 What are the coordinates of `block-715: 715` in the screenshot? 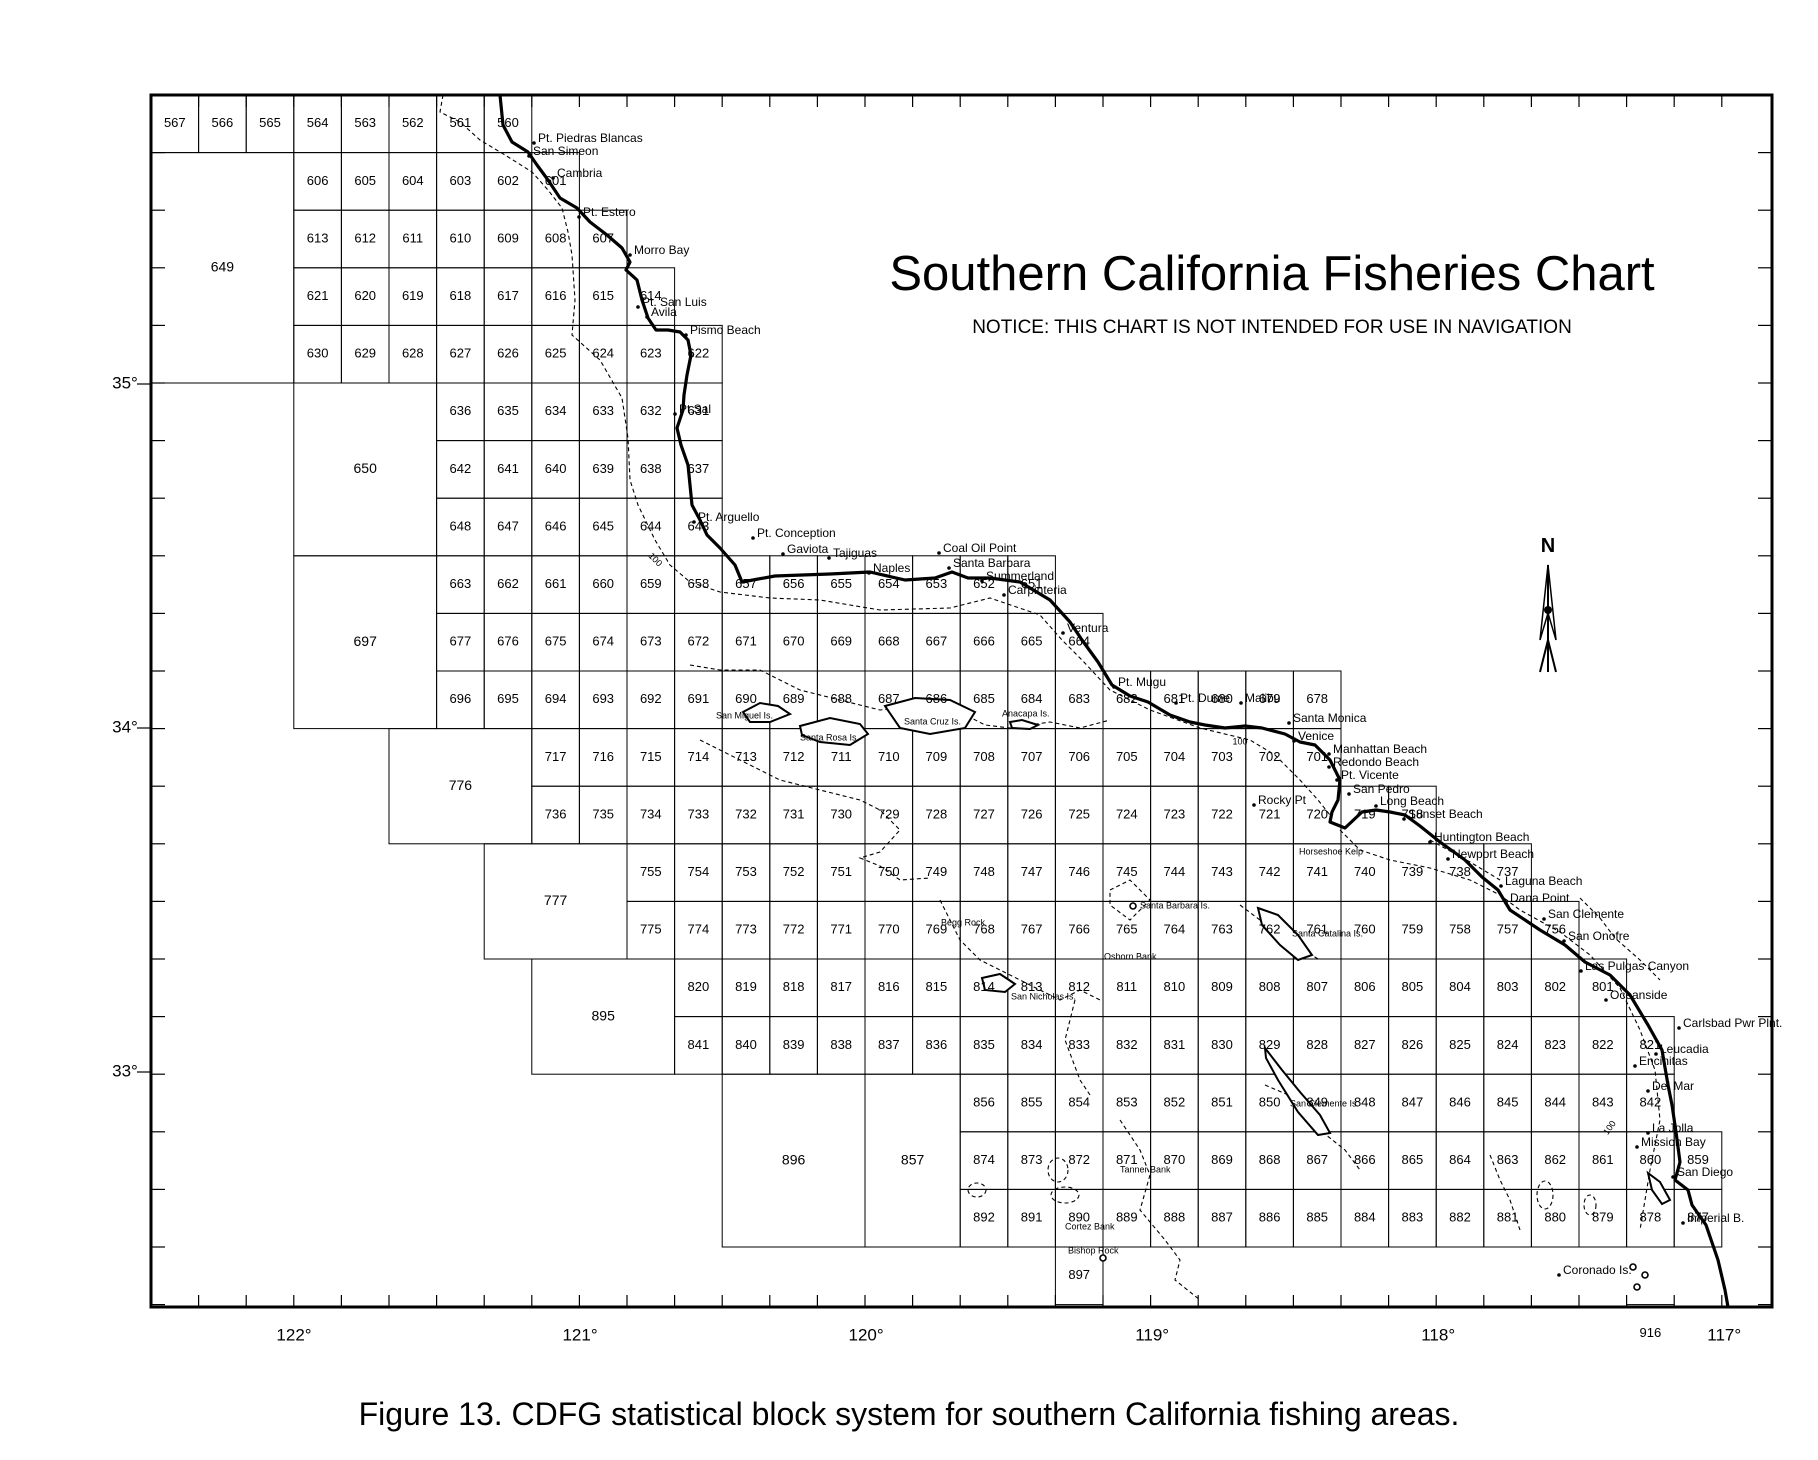 It's located at (651, 756).